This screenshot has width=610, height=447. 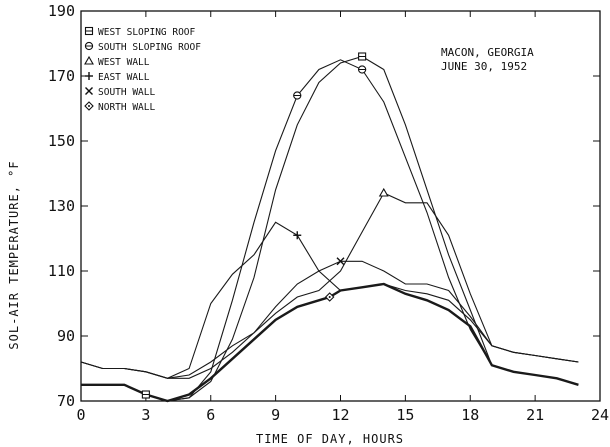 What do you see at coordinates (405, 415) in the screenshot?
I see `x-tick-label: 15` at bounding box center [405, 415].